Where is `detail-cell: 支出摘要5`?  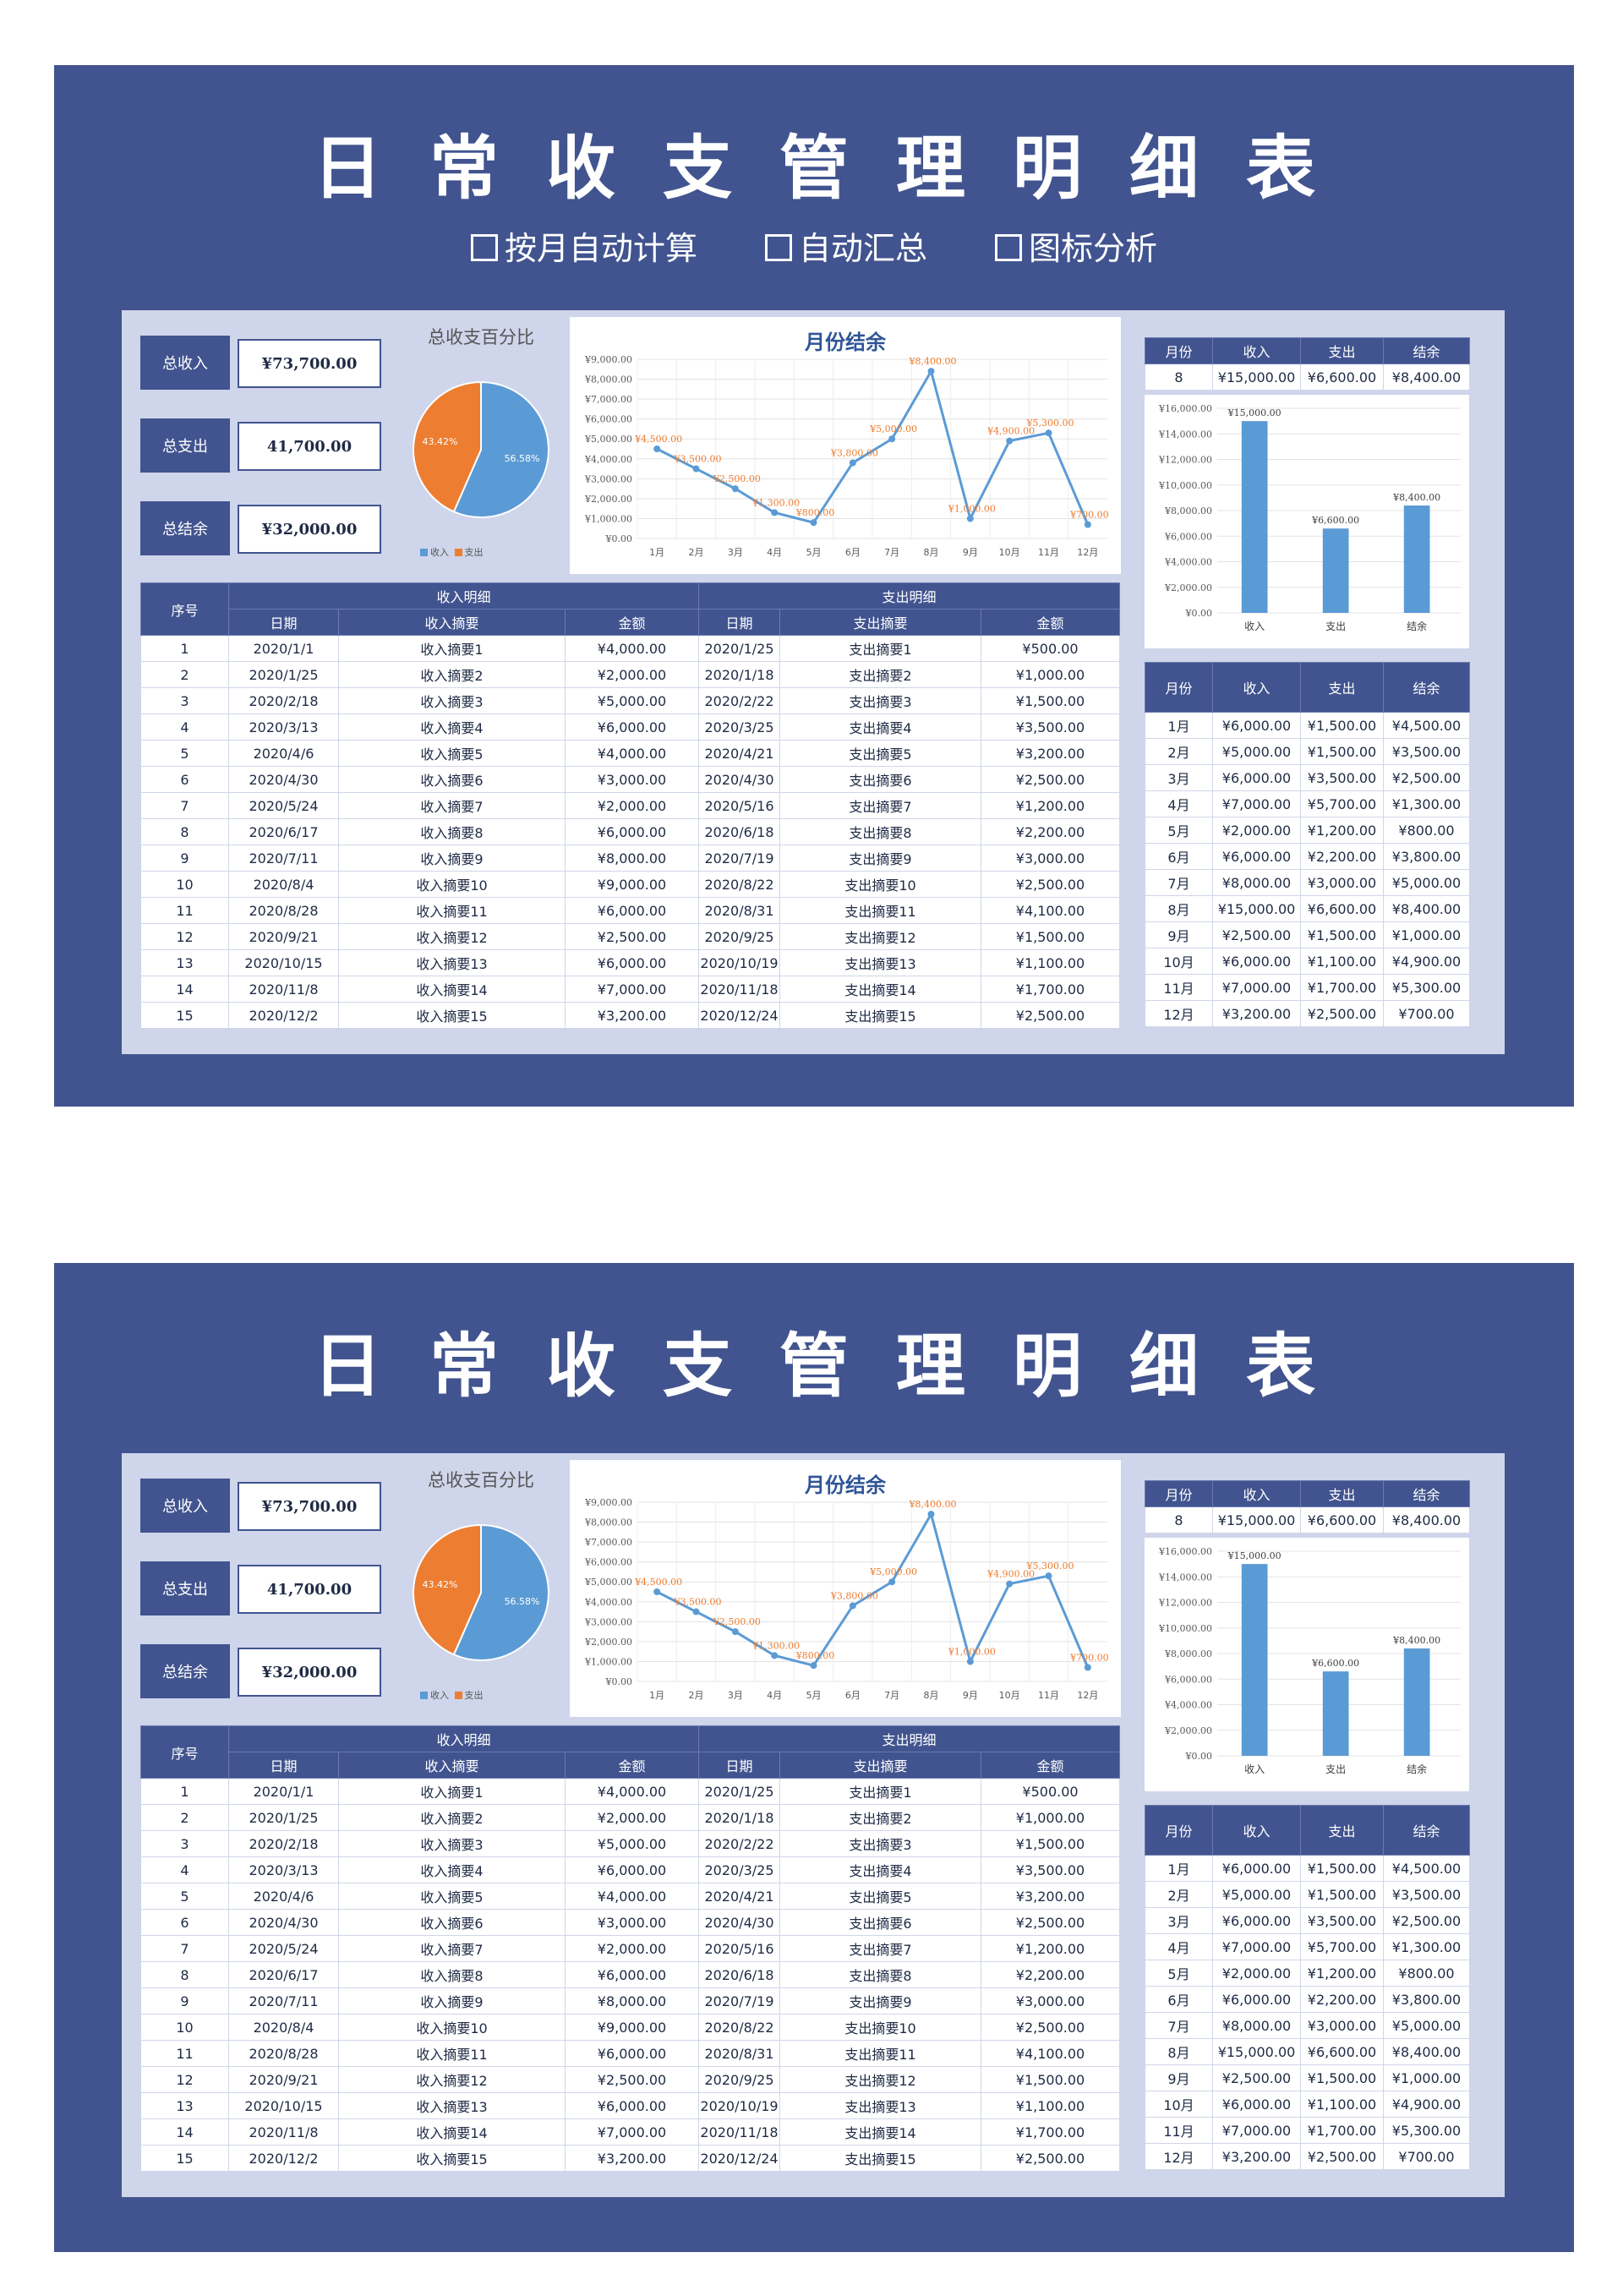
detail-cell: 支出摘要5 is located at coordinates (880, 753).